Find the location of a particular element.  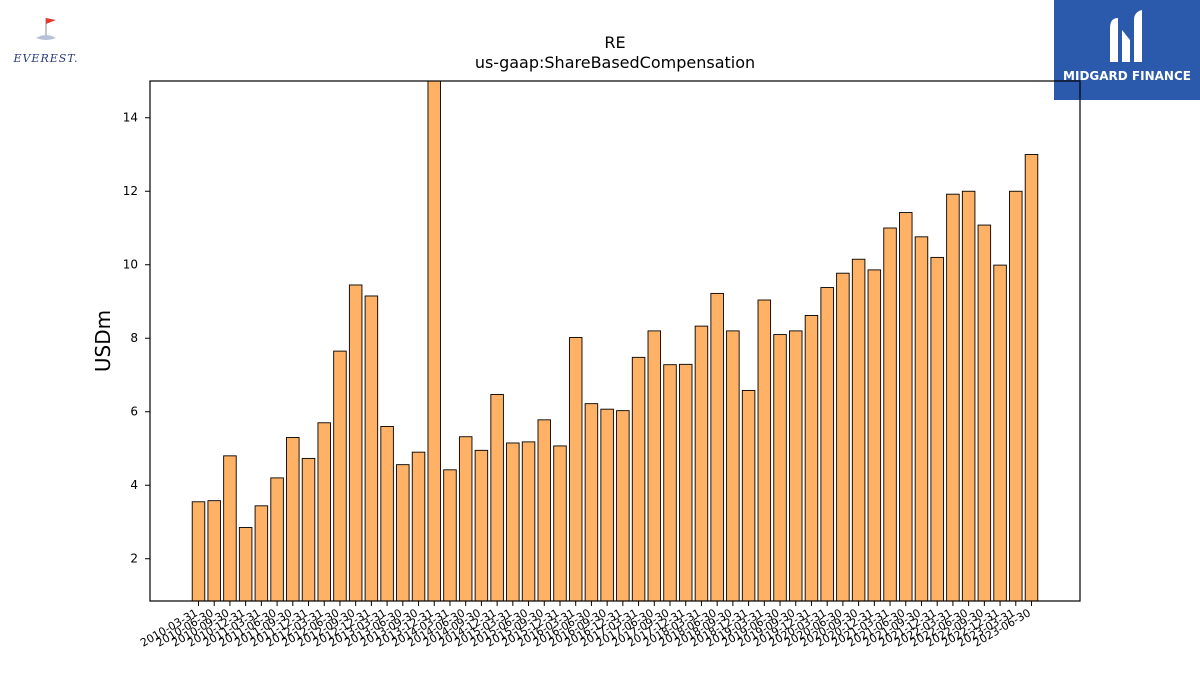

everest-logo-text: EVEREST. is located at coordinates (46, 58).